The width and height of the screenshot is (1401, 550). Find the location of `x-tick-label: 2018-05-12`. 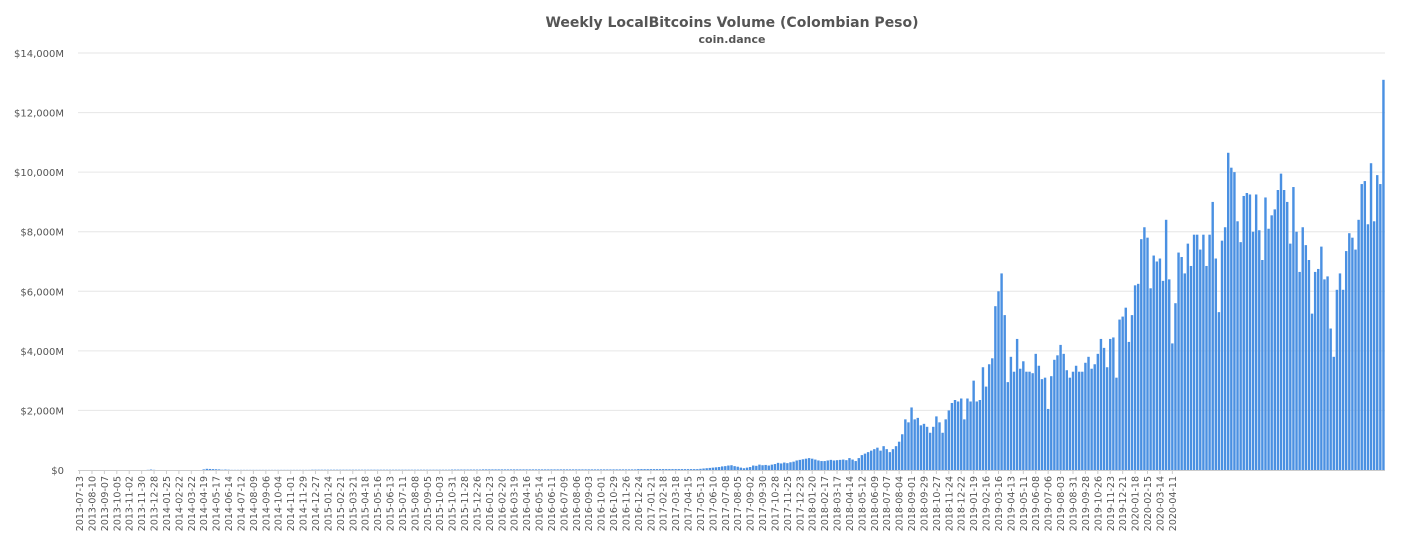

x-tick-label: 2018-05-12 is located at coordinates (862, 503).